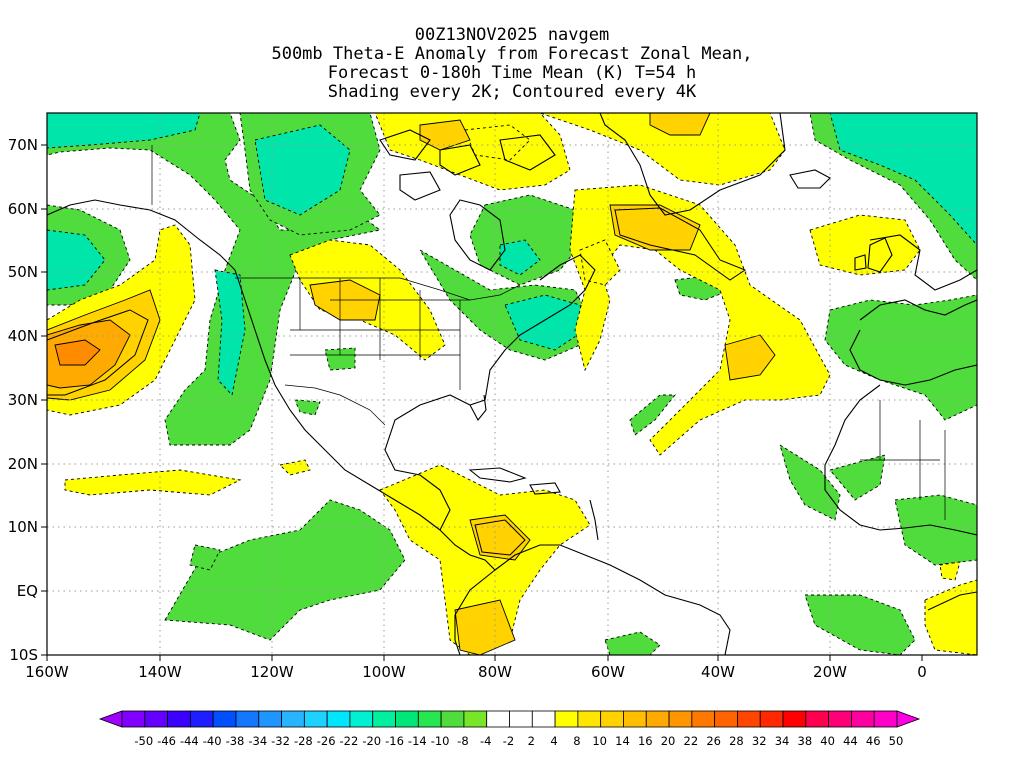 The height and width of the screenshot is (768, 1024). Describe the element at coordinates (662, 149) in the screenshot. I see `shade-greenland-yellow` at that location.